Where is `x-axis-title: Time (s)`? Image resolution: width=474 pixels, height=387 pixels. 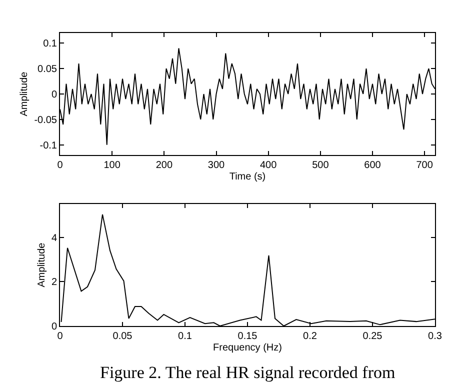 x-axis-title: Time (s) is located at coordinates (247, 177).